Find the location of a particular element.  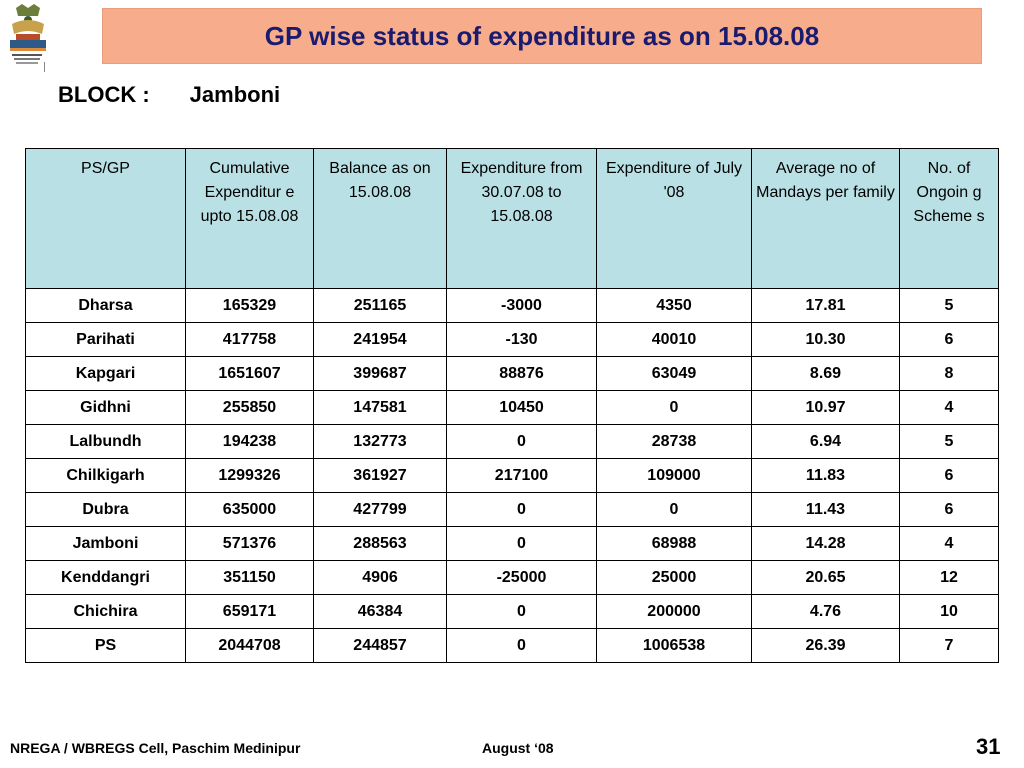

value-cell: 635000 is located at coordinates (249, 509).